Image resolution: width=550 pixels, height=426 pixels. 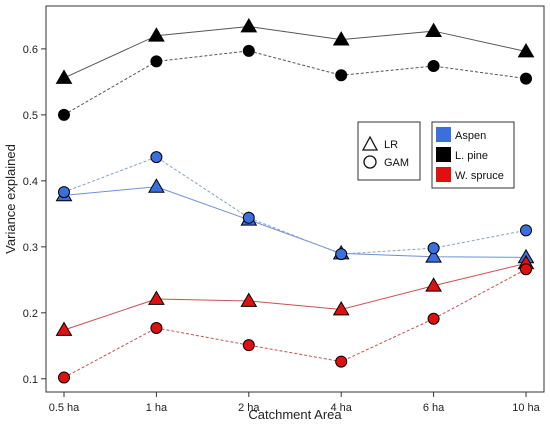 I want to click on x-axis: 0.5 ha 1 ha 2 ha 4 ha 6 ha 10 ha, so click(x=295, y=403).